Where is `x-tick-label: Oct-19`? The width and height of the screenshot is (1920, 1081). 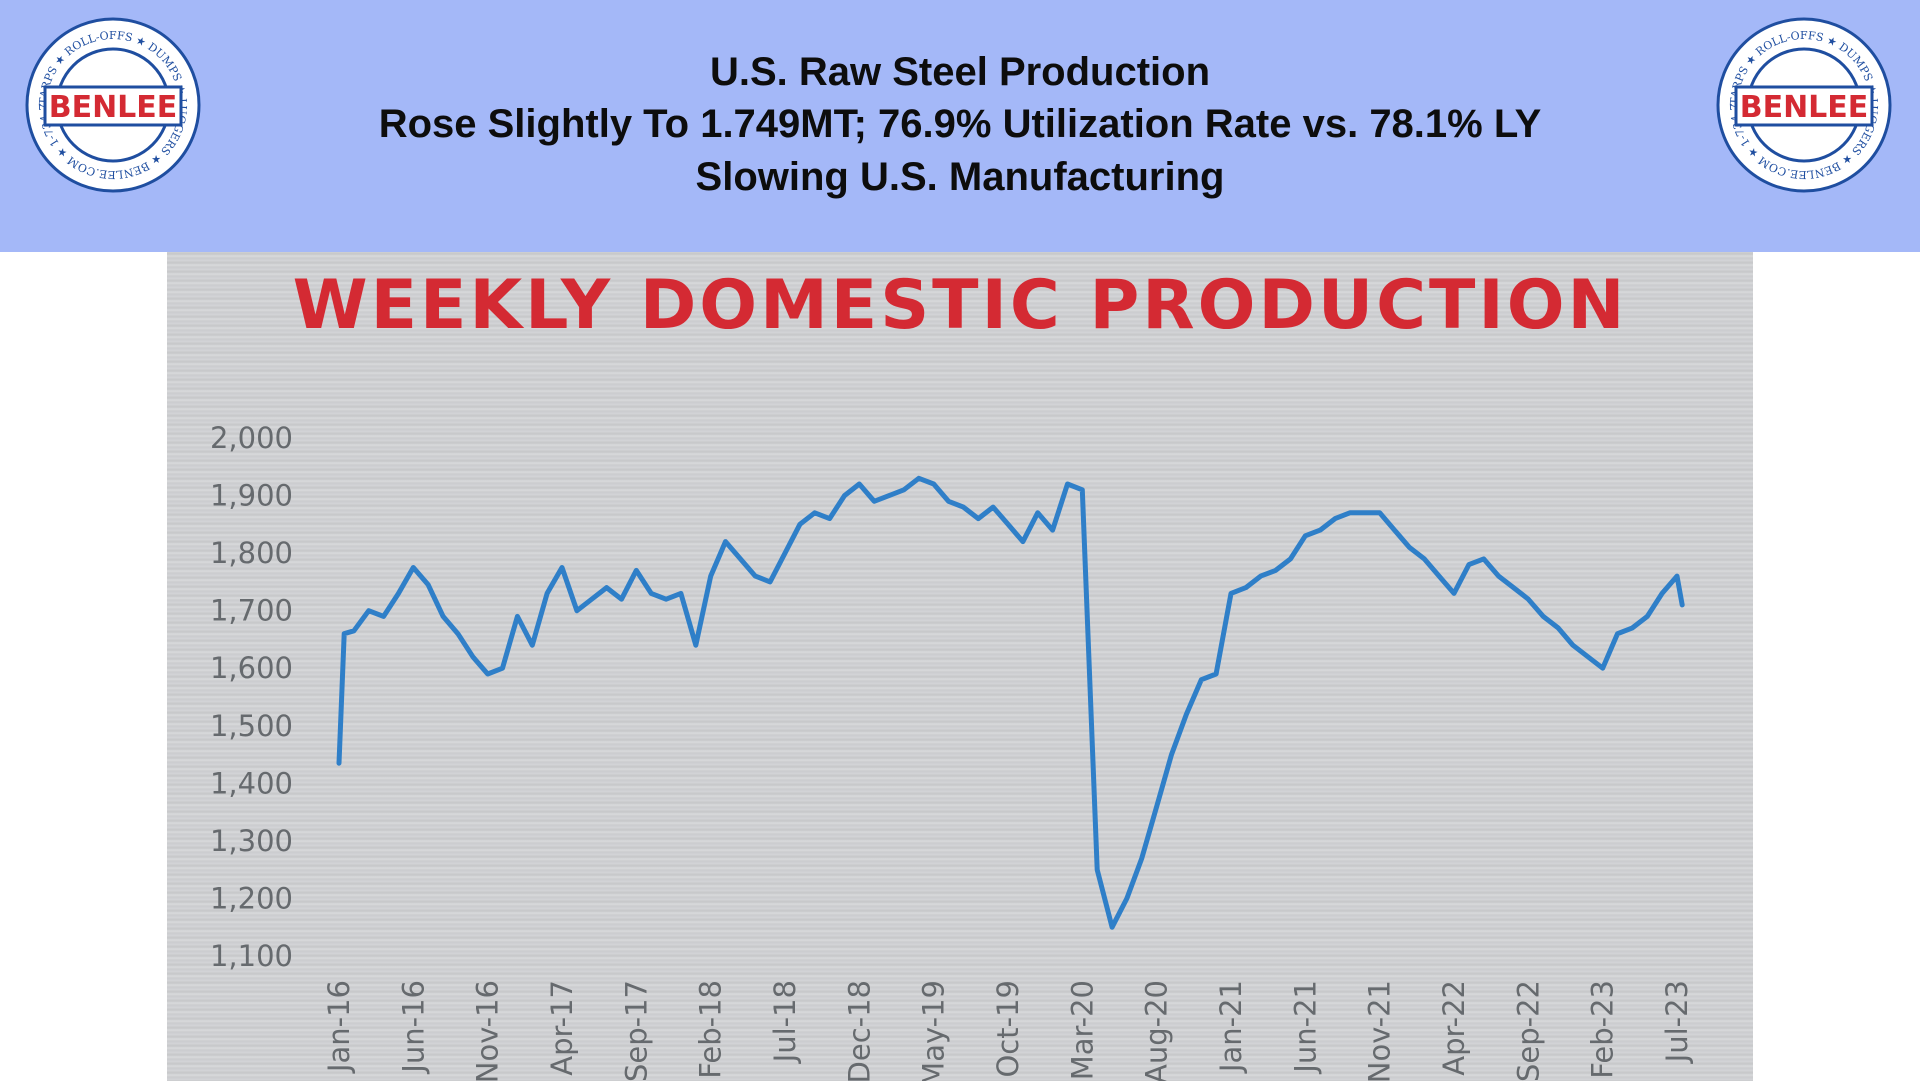
x-tick-label: Oct-19 is located at coordinates (1008, 1029).